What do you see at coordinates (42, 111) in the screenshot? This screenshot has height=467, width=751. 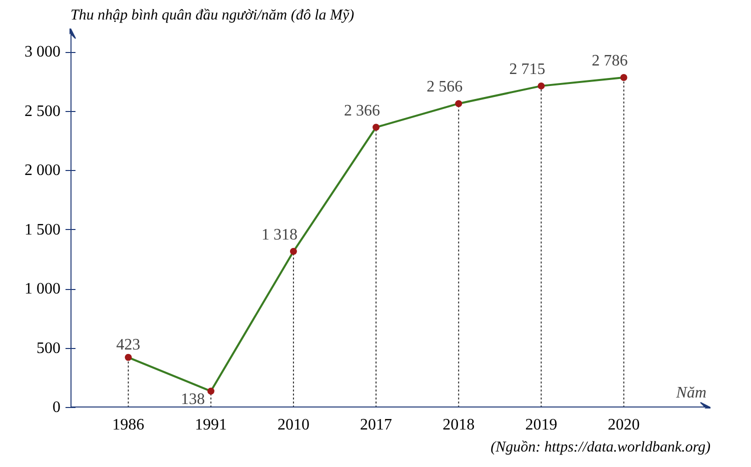 I see `y-tick-label: 2 500` at bounding box center [42, 111].